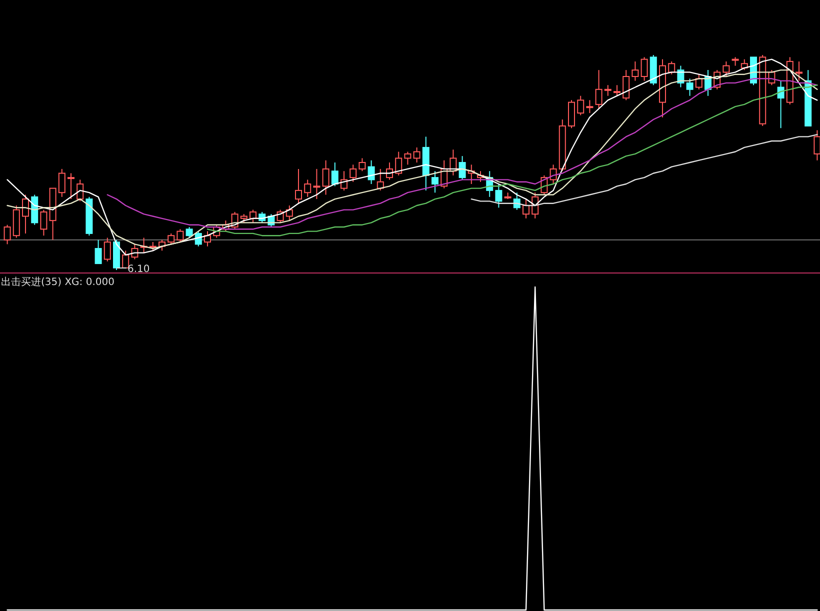 This screenshot has height=611, width=820. Describe the element at coordinates (139, 269) in the screenshot. I see `annotation: 6.10` at that location.